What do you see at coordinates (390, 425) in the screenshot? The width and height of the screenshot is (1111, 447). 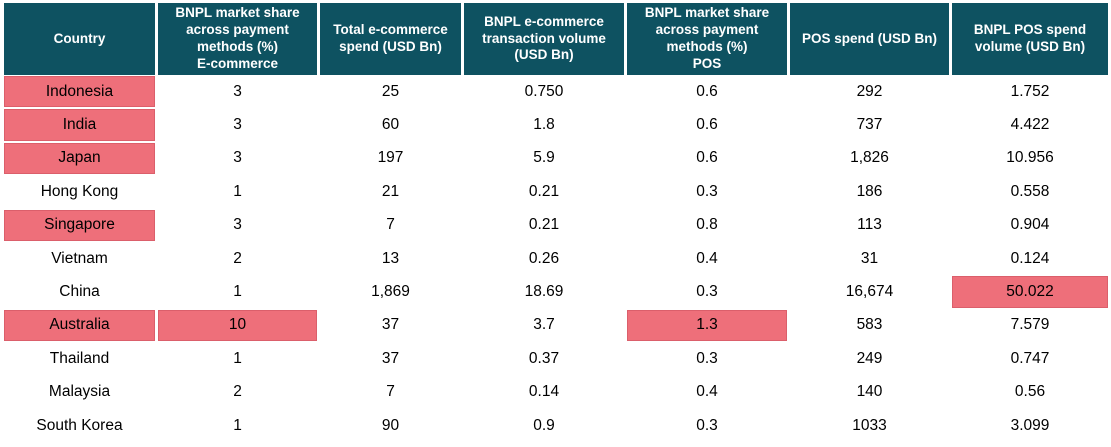 I see `value-cell: 90` at bounding box center [390, 425].